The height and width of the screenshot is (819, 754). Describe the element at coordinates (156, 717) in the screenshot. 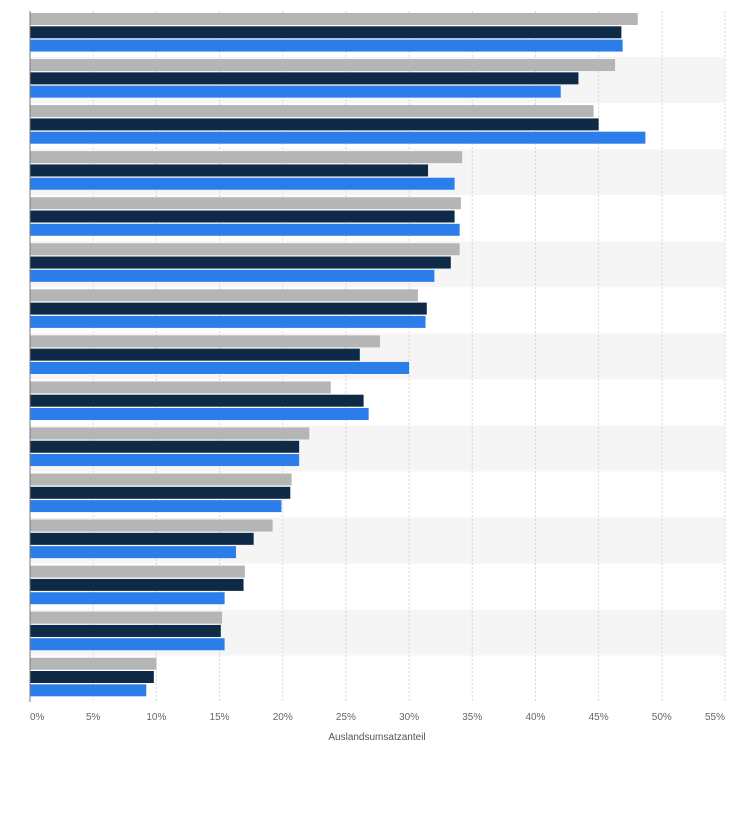

I see `x-tick-label: 10%` at that location.